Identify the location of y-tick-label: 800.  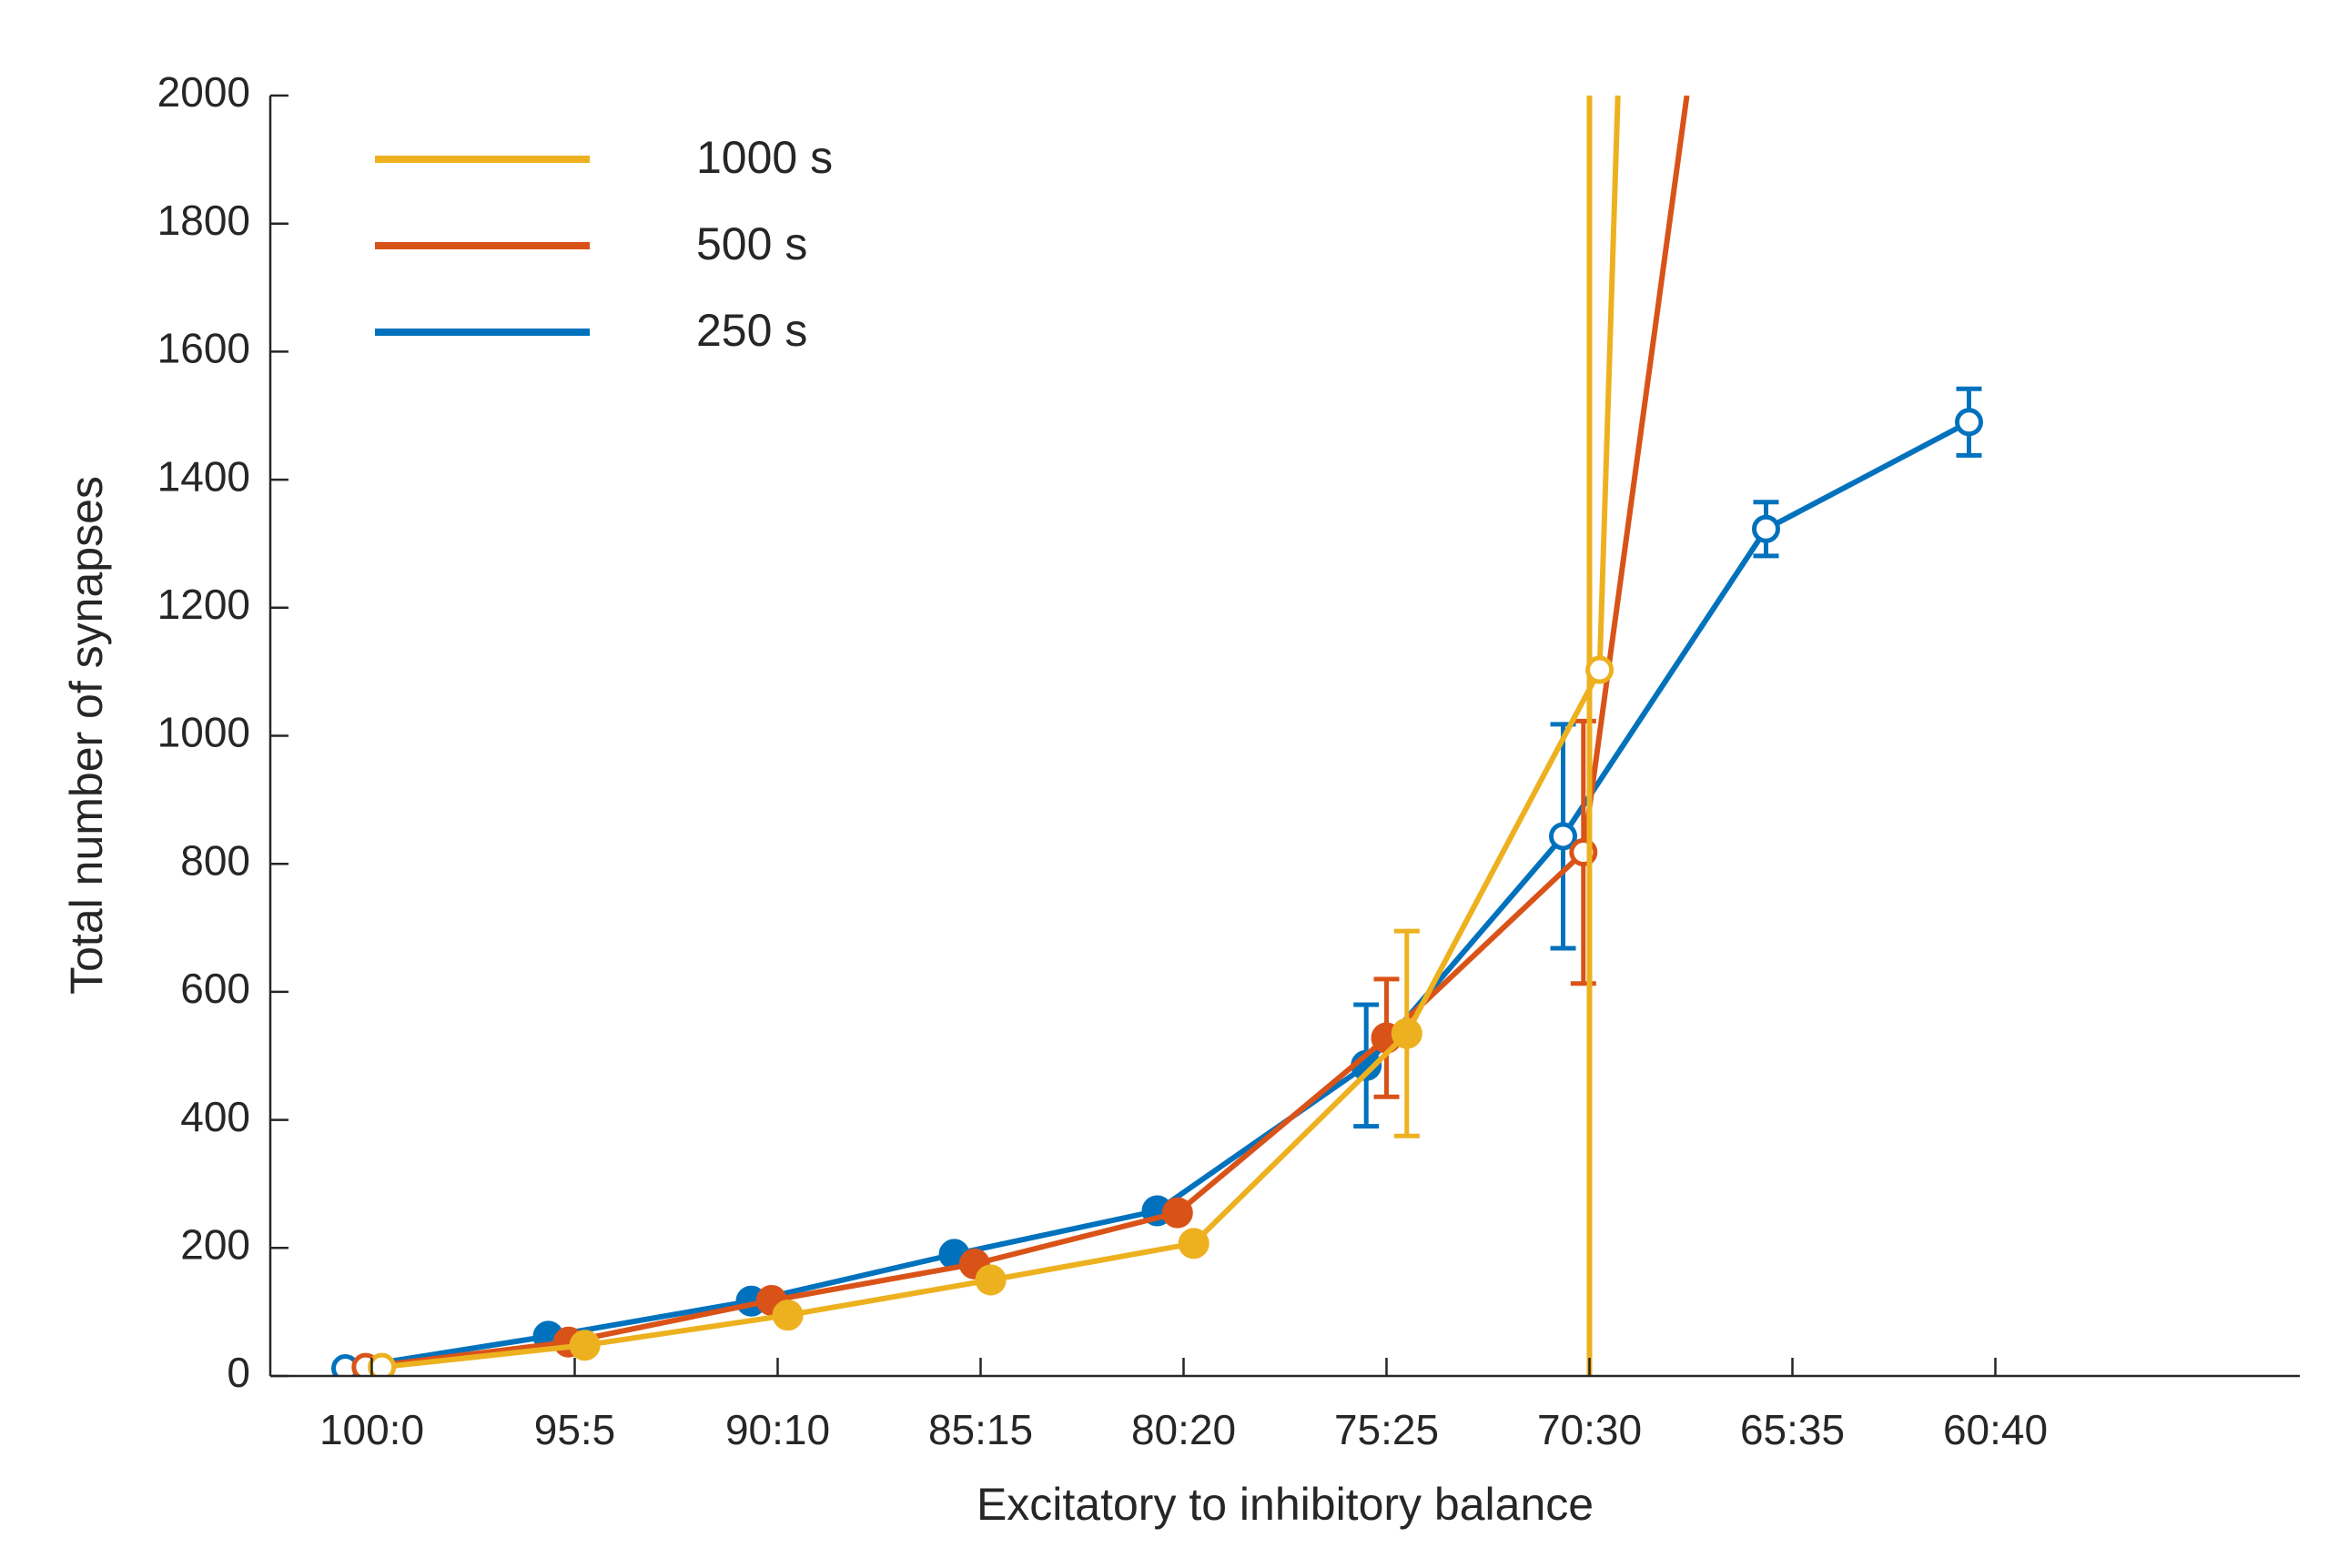
(215, 860).